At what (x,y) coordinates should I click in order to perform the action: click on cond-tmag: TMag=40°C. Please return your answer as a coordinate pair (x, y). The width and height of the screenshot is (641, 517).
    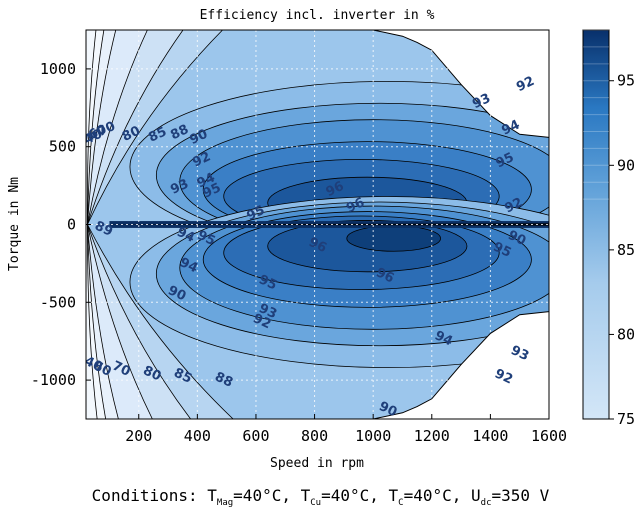
    Looking at the image, I should click on (244, 497).